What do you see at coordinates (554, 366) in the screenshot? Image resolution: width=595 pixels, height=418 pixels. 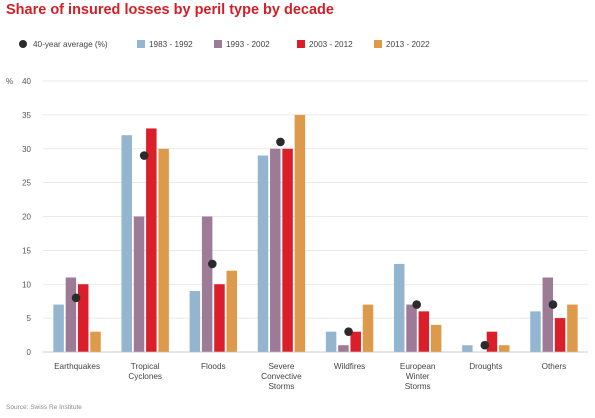 I see `x-tick-label: Others` at bounding box center [554, 366].